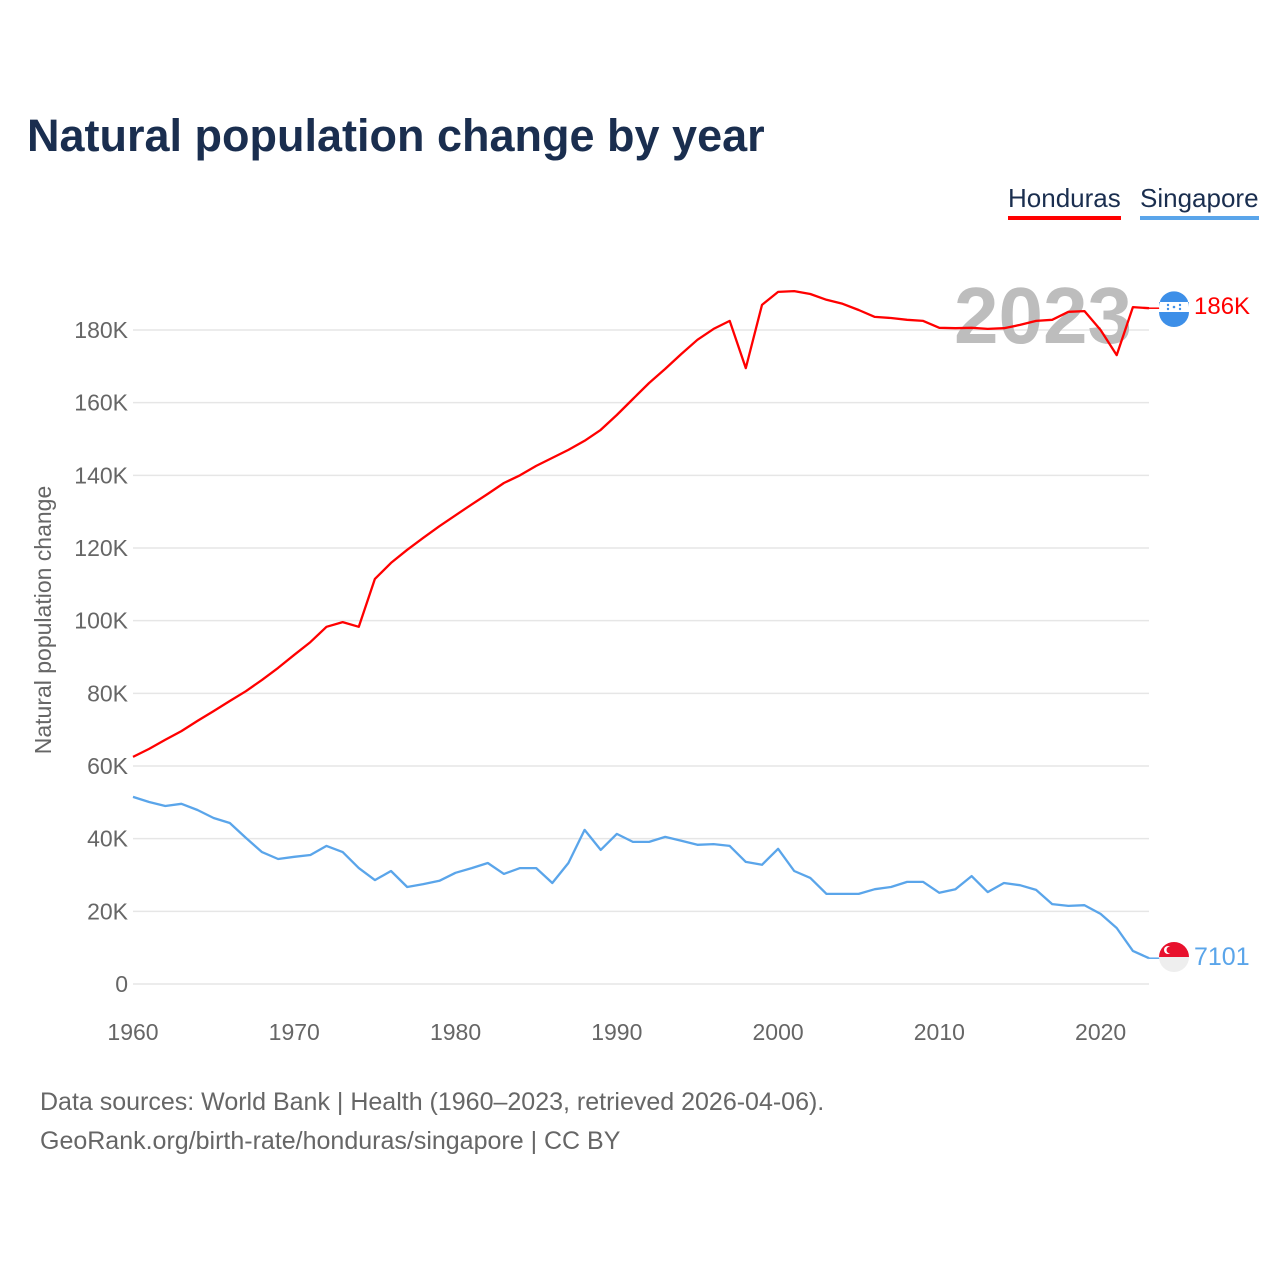  Describe the element at coordinates (132, 1032) in the screenshot. I see `x-tick-label: 1960` at that location.